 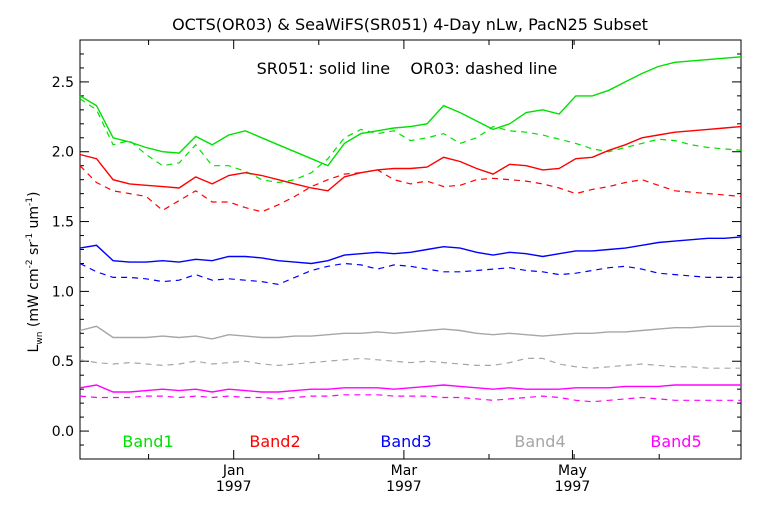 What do you see at coordinates (63, 292) in the screenshot?
I see `y-tick-label: 1.0` at bounding box center [63, 292].